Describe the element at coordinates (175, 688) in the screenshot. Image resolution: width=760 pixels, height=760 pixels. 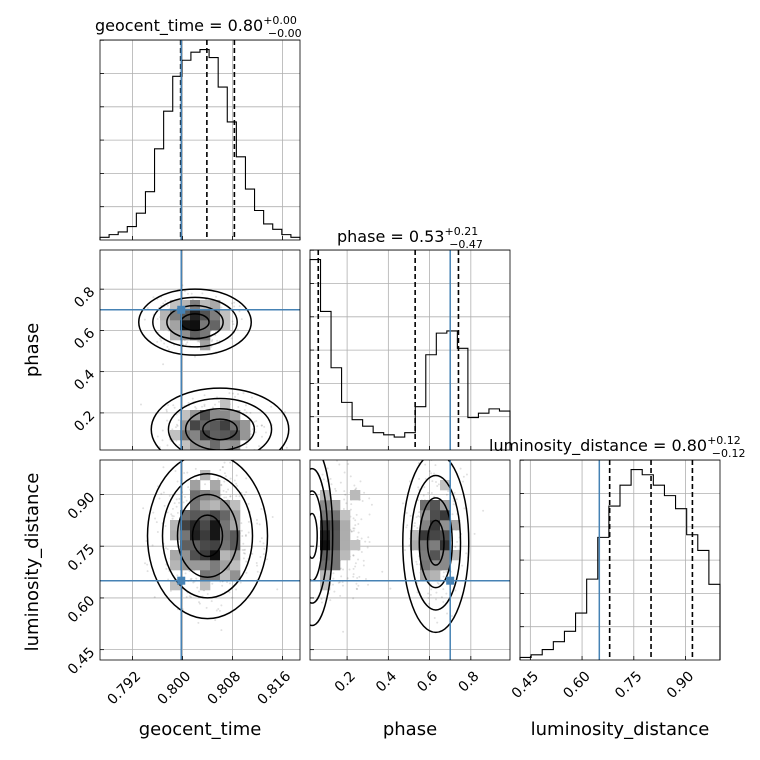
I see `xtick-label-geocent_time: 0.800` at that location.